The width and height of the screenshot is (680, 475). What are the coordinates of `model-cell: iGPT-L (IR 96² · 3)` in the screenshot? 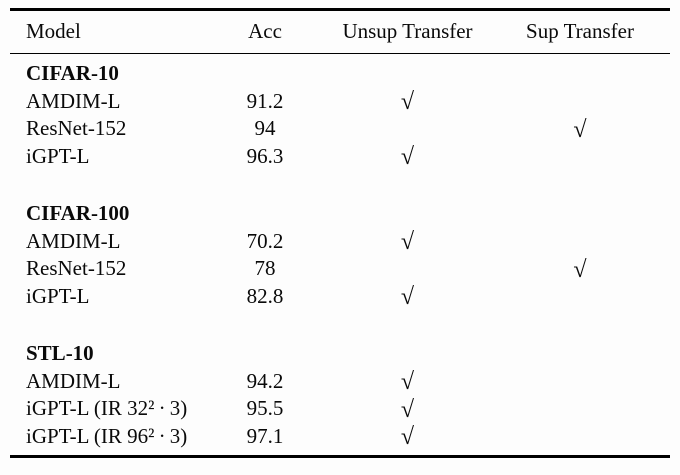 It's located at (107, 435).